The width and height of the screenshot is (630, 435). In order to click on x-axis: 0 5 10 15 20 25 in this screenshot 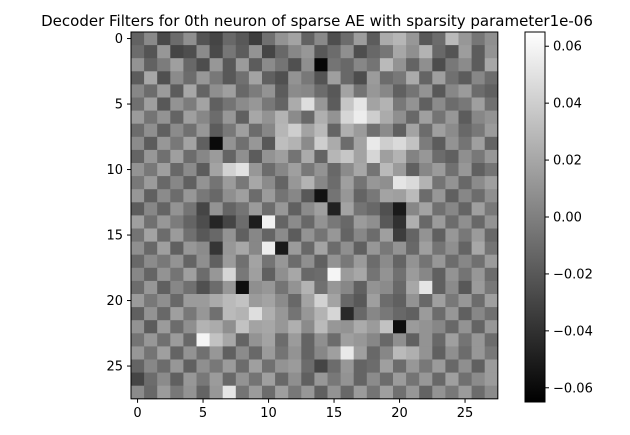, I will do `click(303, 409)`.